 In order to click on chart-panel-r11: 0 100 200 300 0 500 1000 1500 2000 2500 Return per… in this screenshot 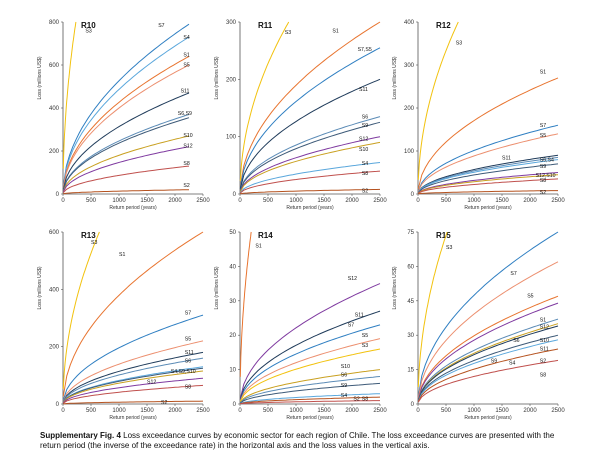, I will do `click(300, 115)`.